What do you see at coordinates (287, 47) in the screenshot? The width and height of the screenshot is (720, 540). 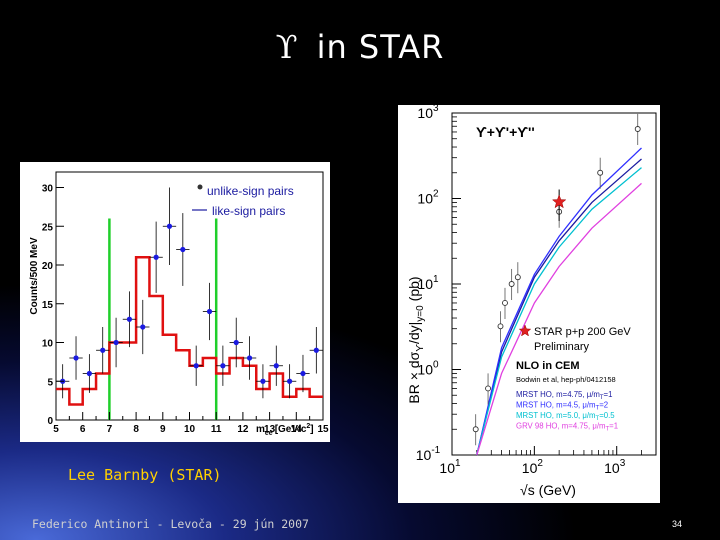 I see `upsilon-symbol: ϒ` at bounding box center [287, 47].